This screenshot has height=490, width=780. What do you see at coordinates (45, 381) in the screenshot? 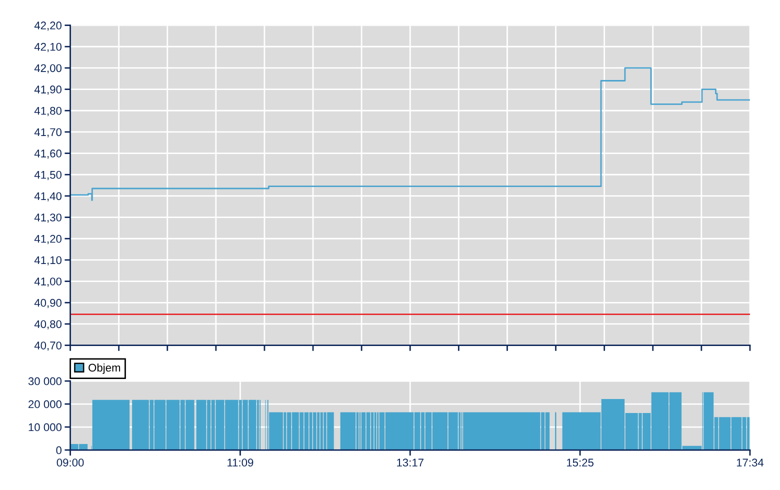
I see `y-tick-label: 30 000` at bounding box center [45, 381].